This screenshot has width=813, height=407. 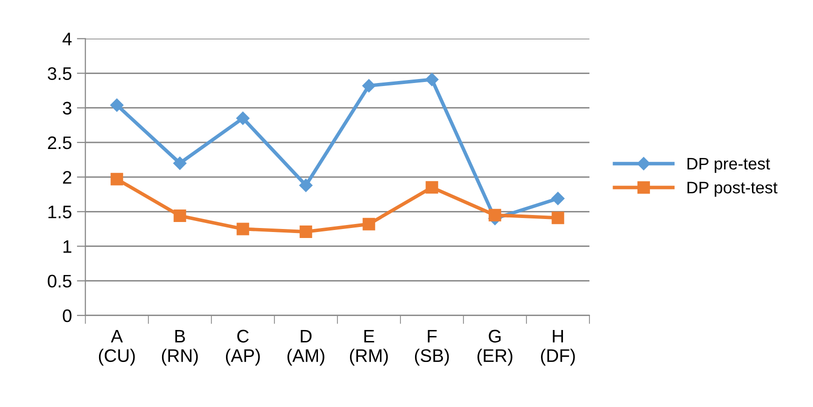 I want to click on y-tick-label: 3, so click(x=67, y=108).